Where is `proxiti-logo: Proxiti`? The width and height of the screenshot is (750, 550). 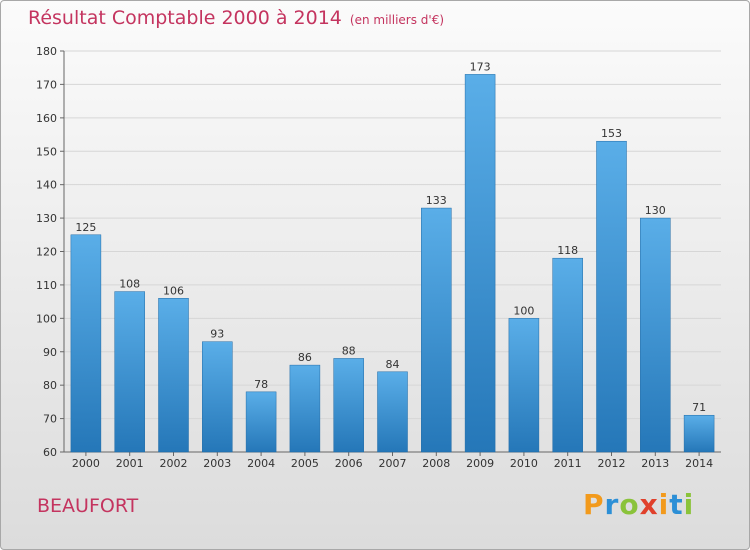
proxiti-logo: Proxiti is located at coordinates (639, 504).